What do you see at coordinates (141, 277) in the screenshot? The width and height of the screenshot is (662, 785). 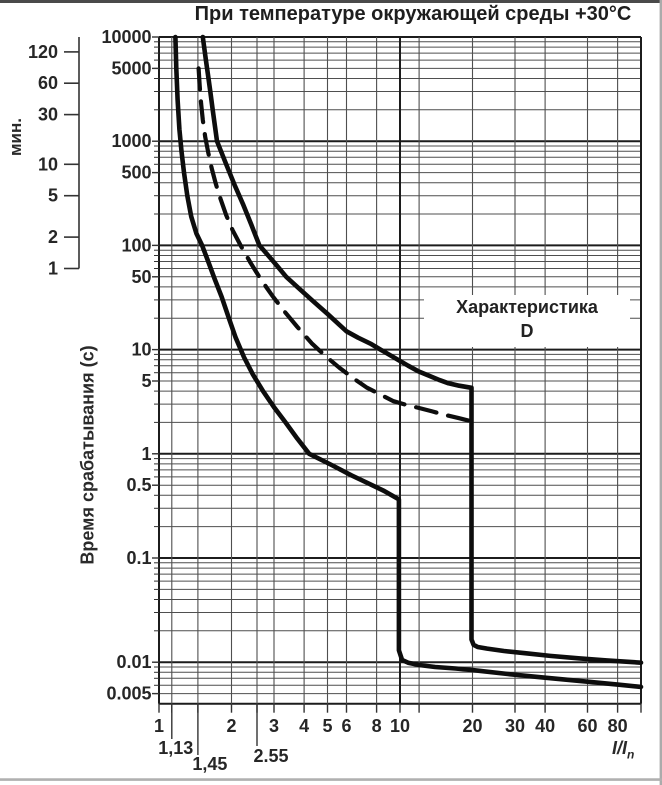 I see `y-tick-label: 50` at bounding box center [141, 277].